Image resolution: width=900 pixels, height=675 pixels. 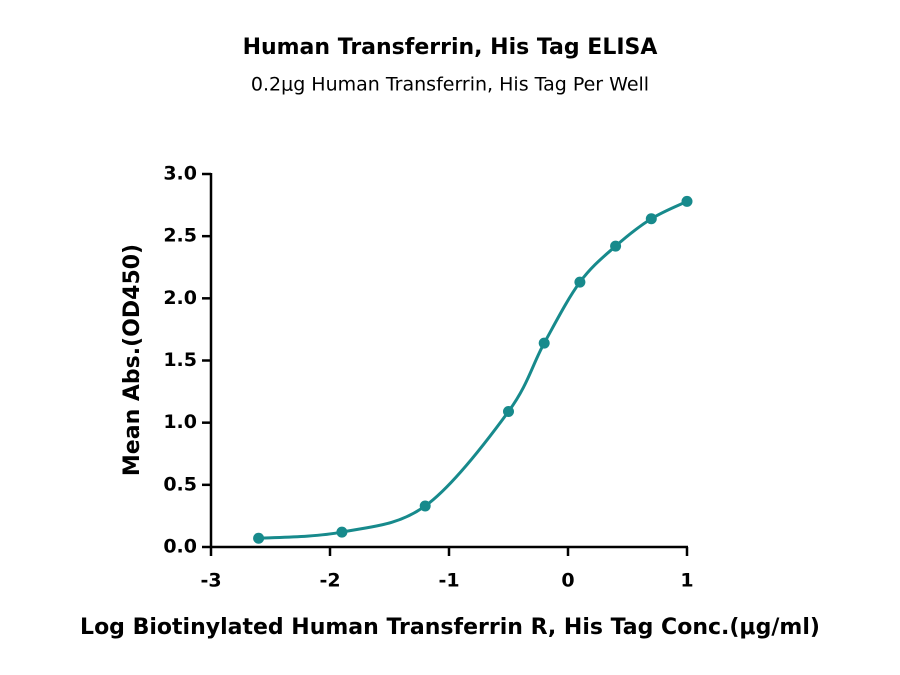 What do you see at coordinates (567, 581) in the screenshot?
I see `x-tick-label: 0` at bounding box center [567, 581].